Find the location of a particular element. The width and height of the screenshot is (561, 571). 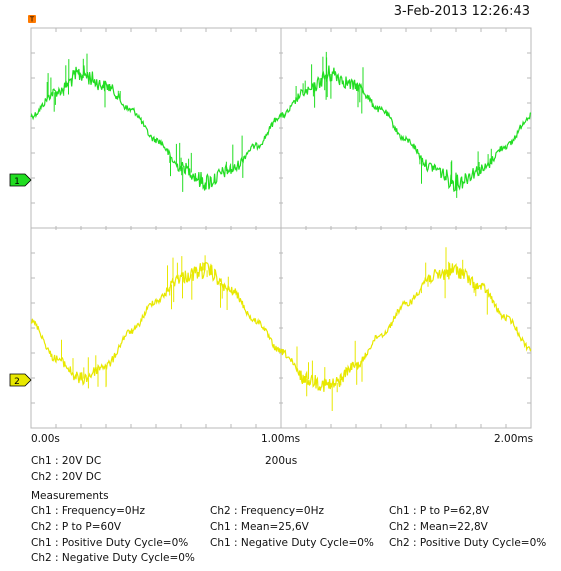

ch2-marker-label: 2 is located at coordinates (17, 382).